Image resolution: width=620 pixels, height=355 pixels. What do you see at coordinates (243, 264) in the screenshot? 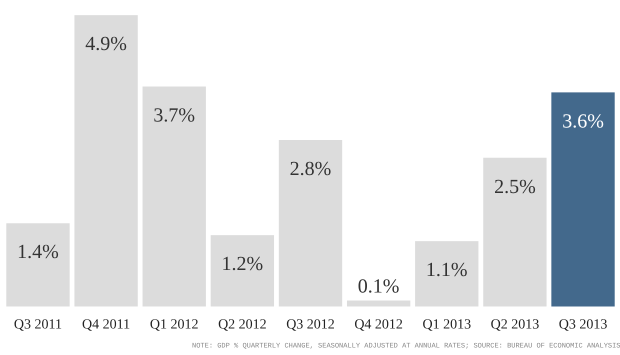
I see `data-label: 1.2%` at bounding box center [243, 264].